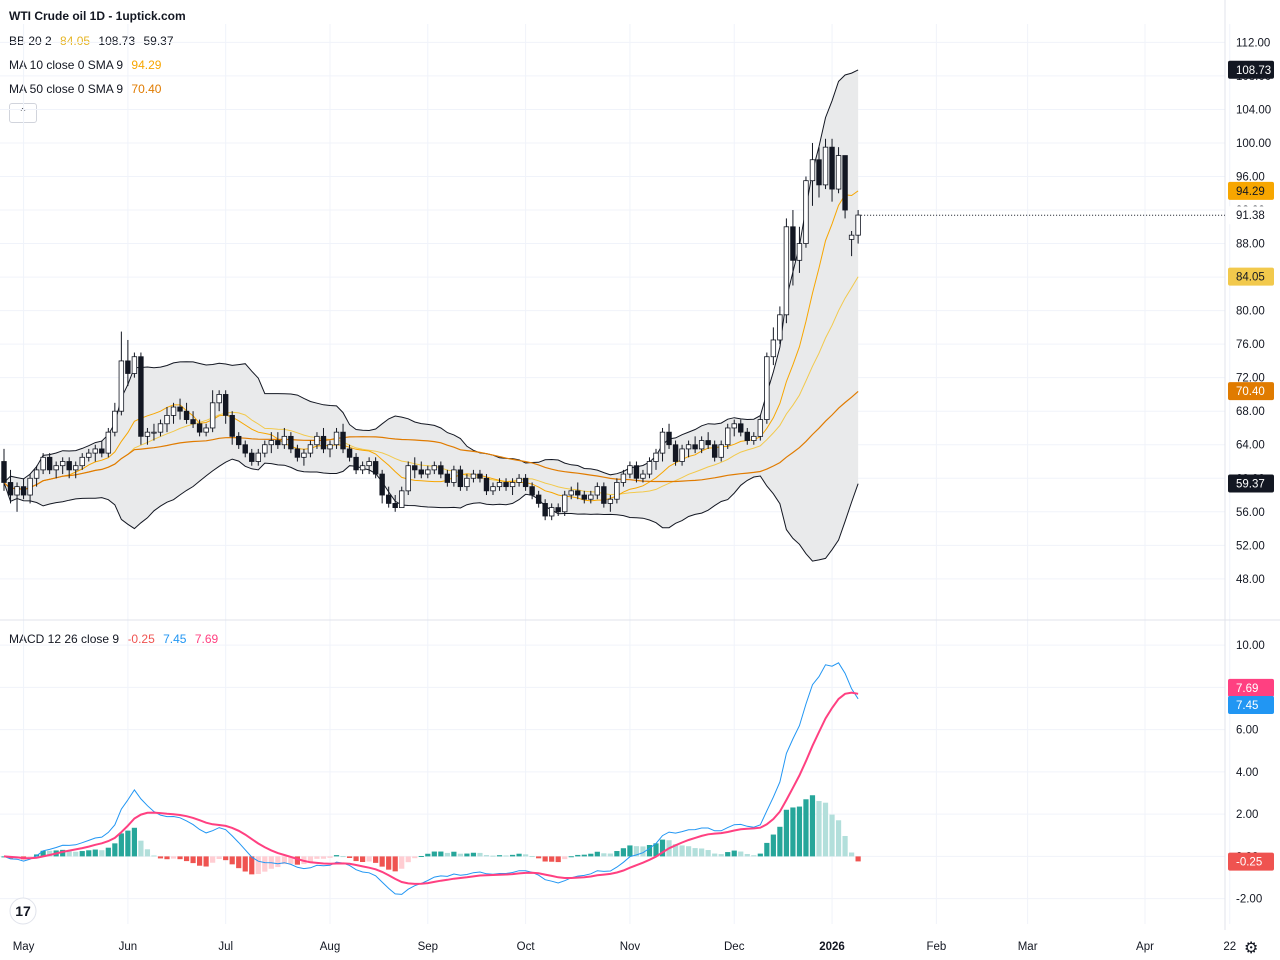 The image size is (1280, 960). I want to click on macd-axis-tick-label: 6.00, so click(1247, 731).